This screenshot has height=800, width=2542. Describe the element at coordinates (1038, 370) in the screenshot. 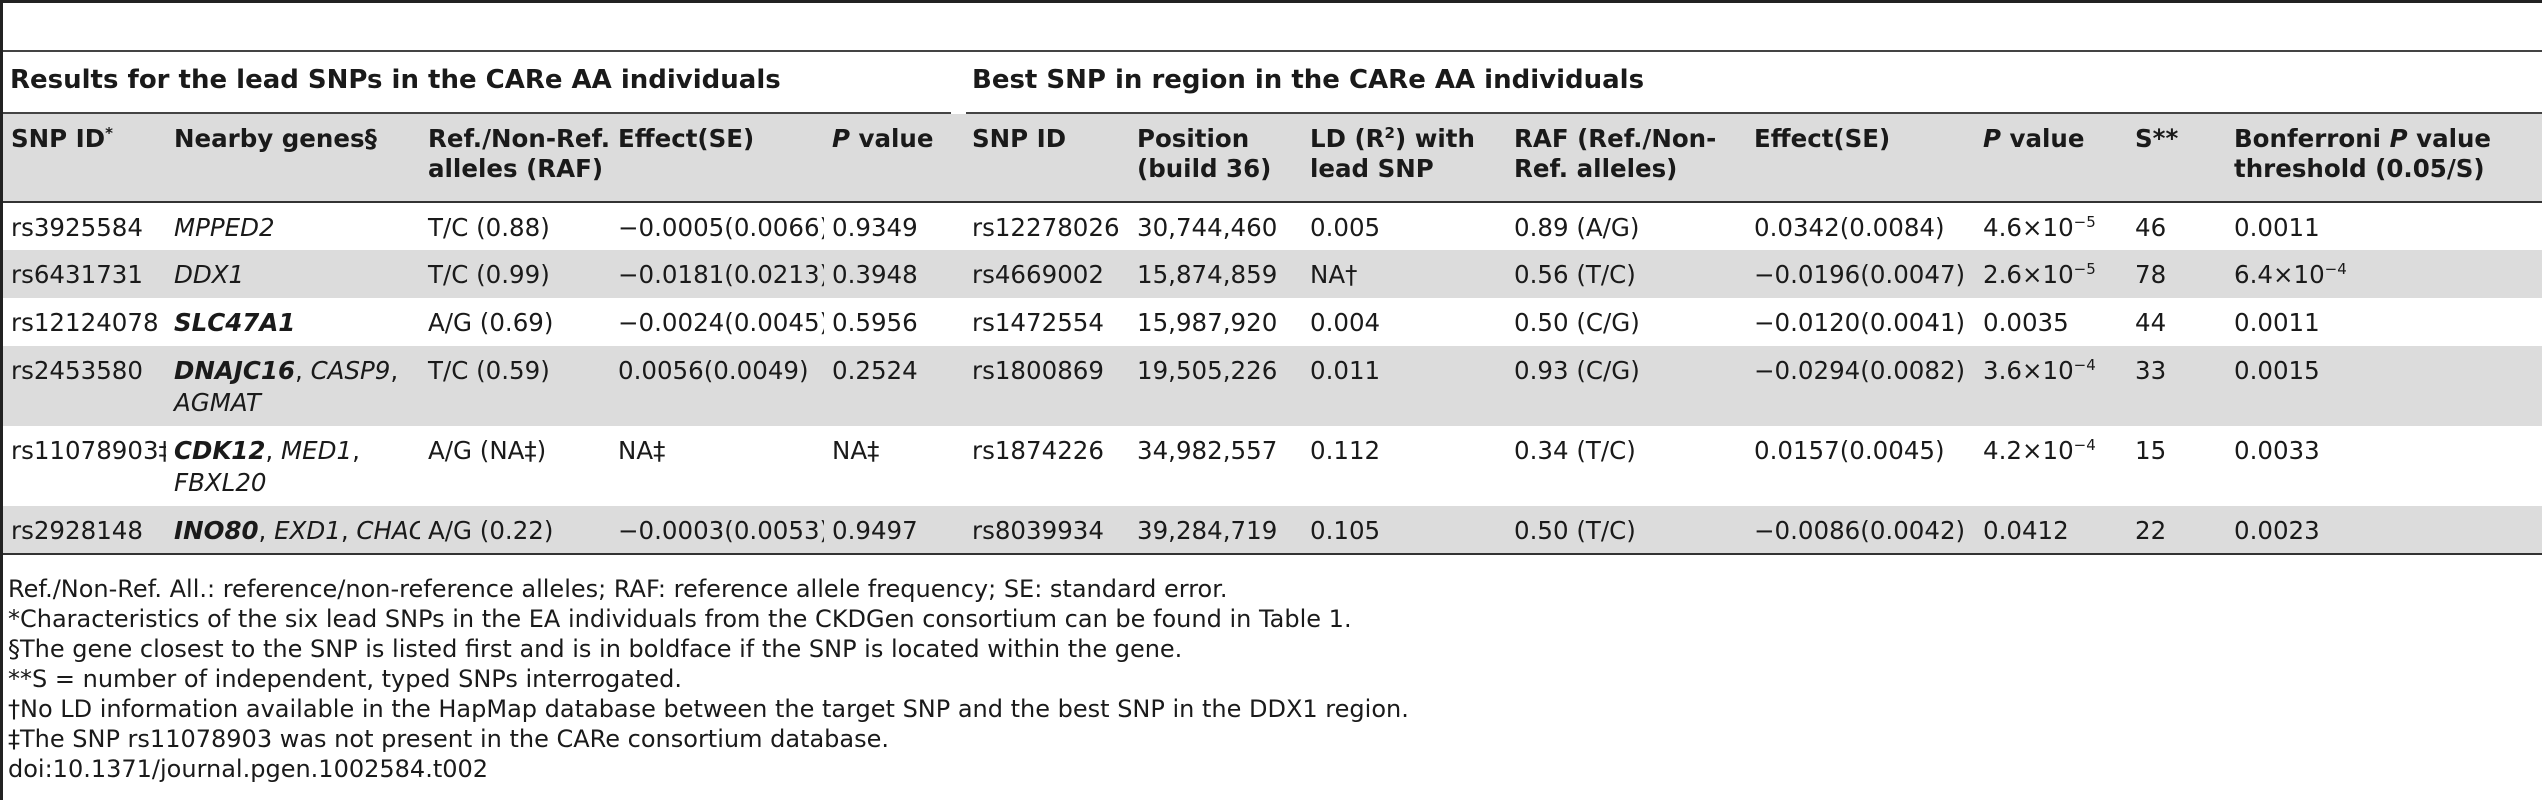

I see `best-snp-id: rs1800869` at that location.